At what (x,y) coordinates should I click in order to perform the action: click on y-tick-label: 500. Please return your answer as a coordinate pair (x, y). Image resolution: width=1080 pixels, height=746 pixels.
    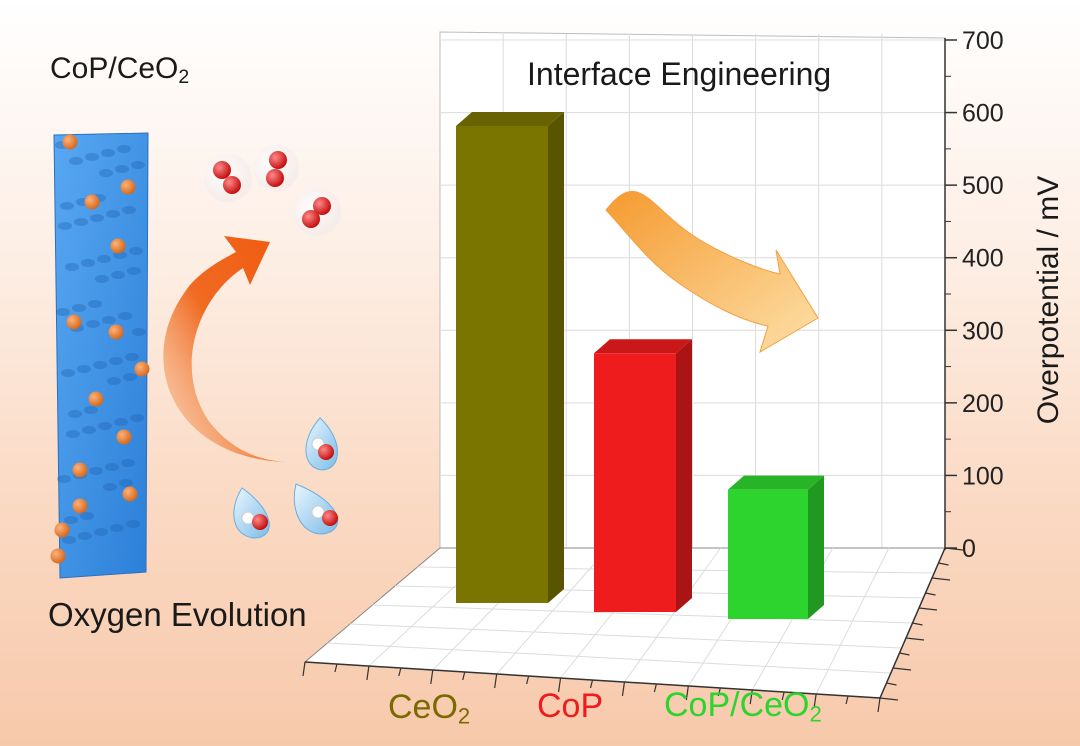
    Looking at the image, I should click on (983, 186).